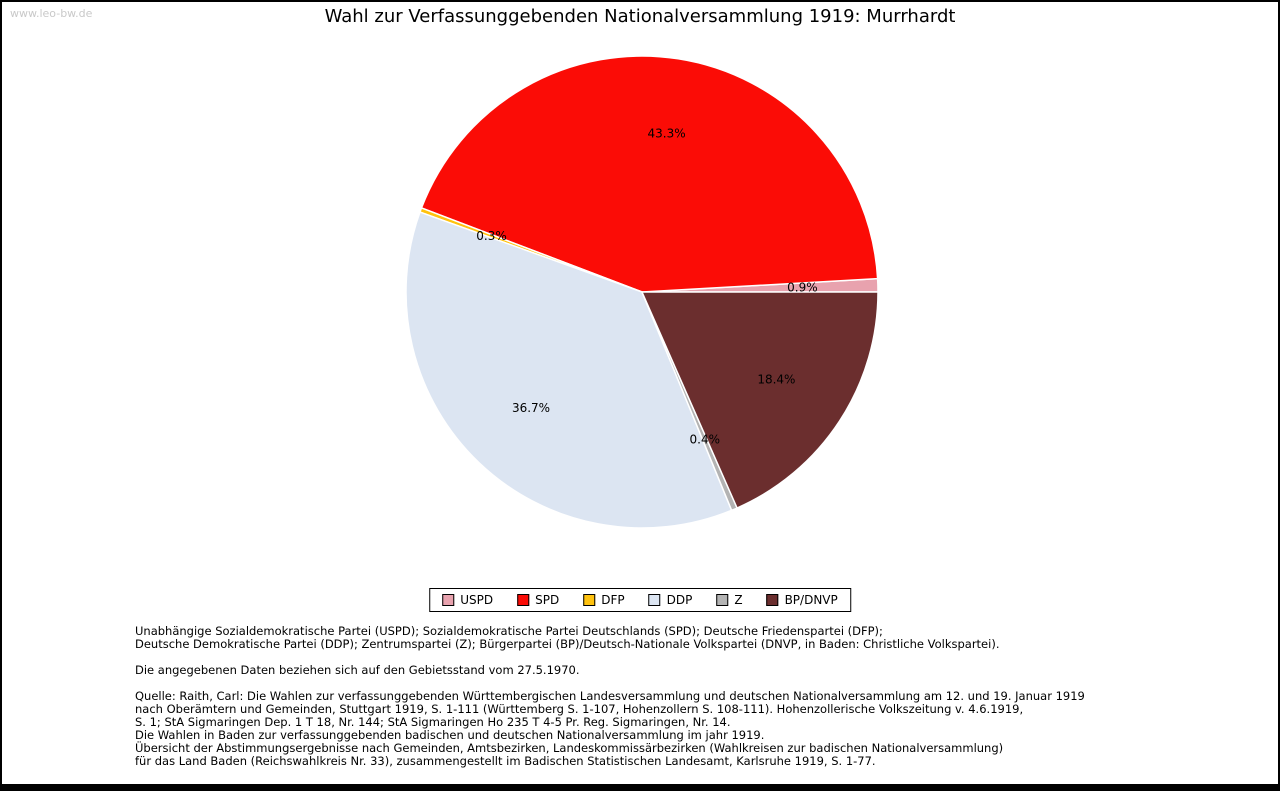 Image resolution: width=1280 pixels, height=791 pixels. I want to click on legend-item-BP/DNVP: BP/DNVP, so click(802, 600).